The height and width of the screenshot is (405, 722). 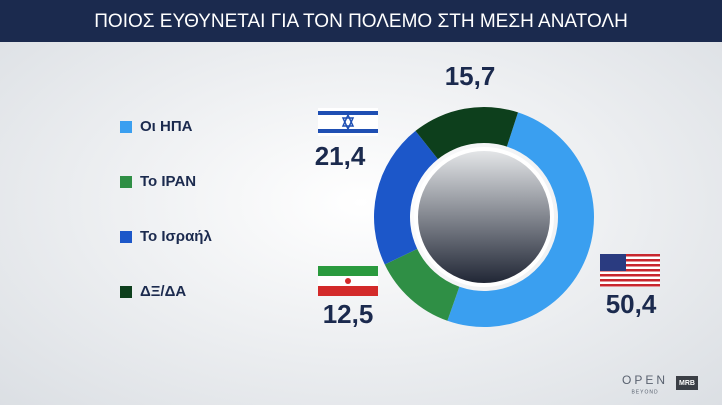 I want to click on flag-iran, so click(x=348, y=281).